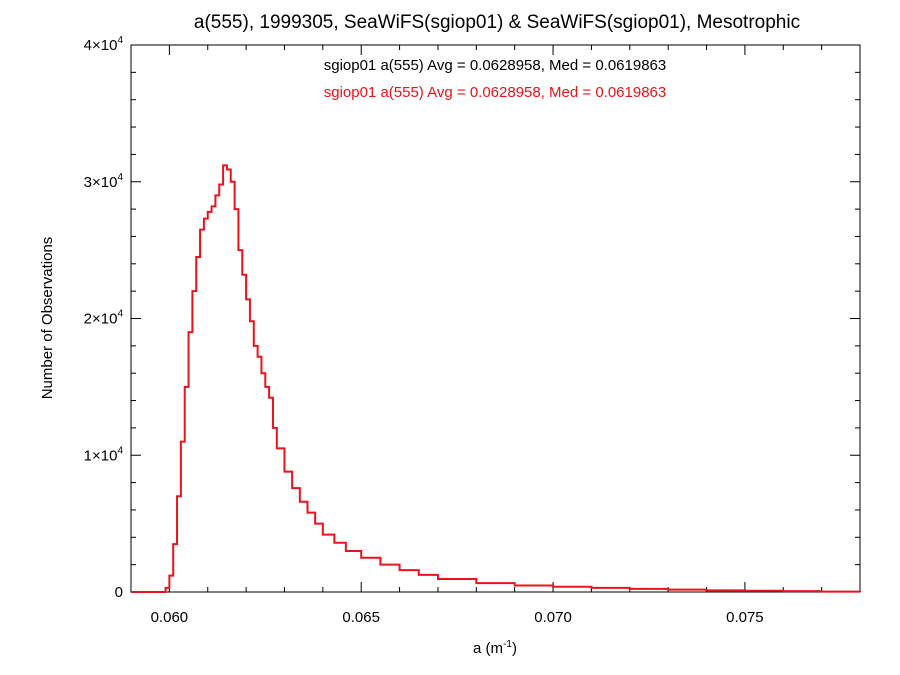 The height and width of the screenshot is (675, 900). I want to click on x-tick-label: 0.075, so click(745, 617).